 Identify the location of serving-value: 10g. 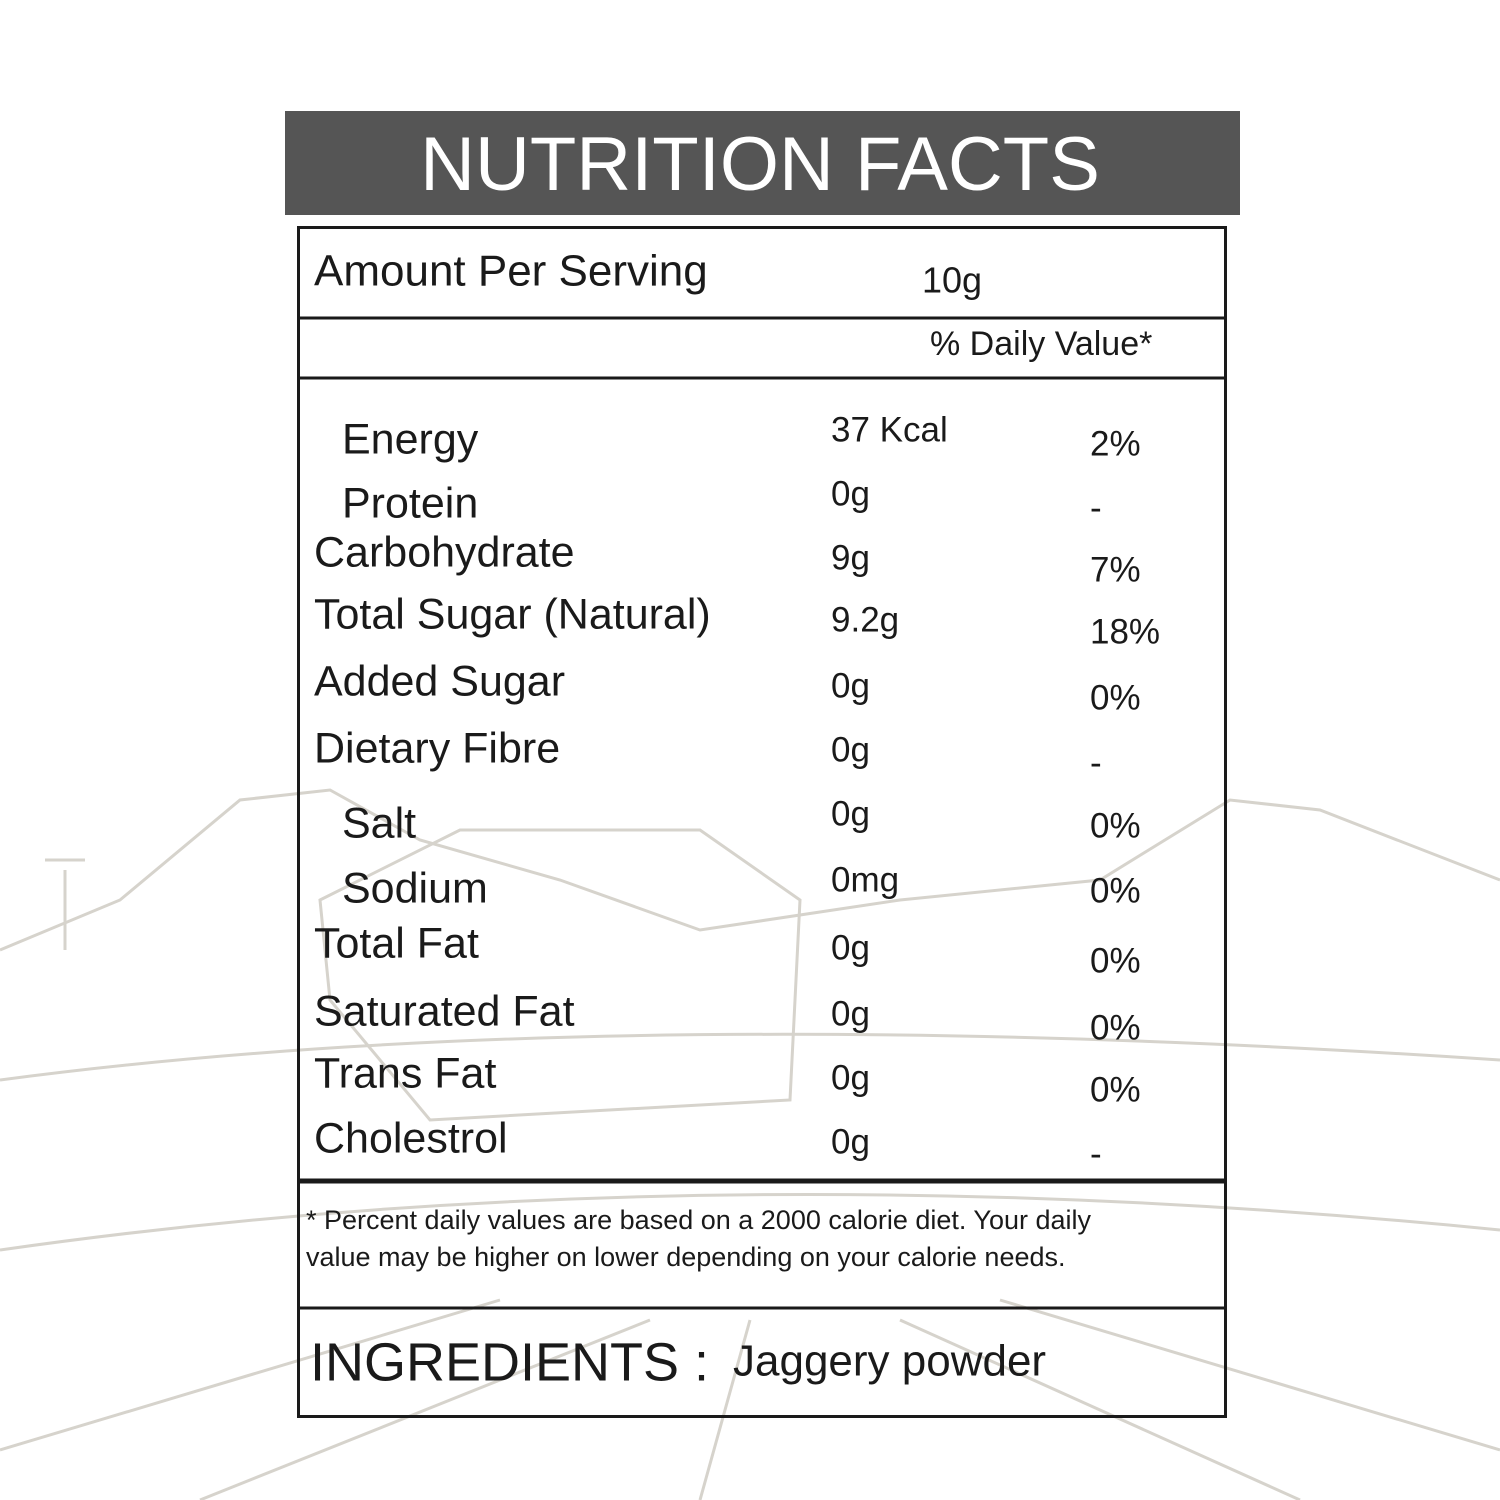
(952, 280).